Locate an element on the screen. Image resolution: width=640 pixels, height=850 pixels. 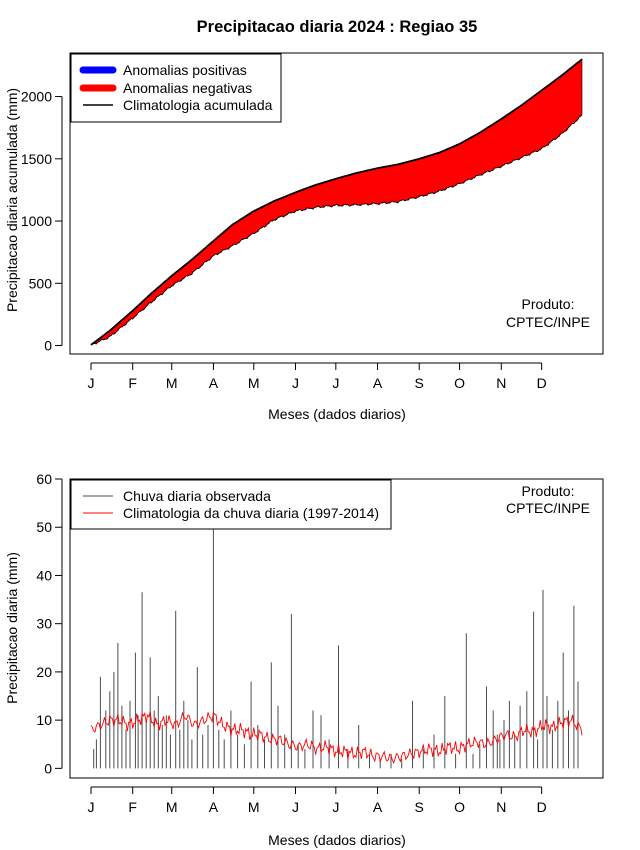
legend-label-observed: Chuva diaria observada is located at coordinates (197, 496).